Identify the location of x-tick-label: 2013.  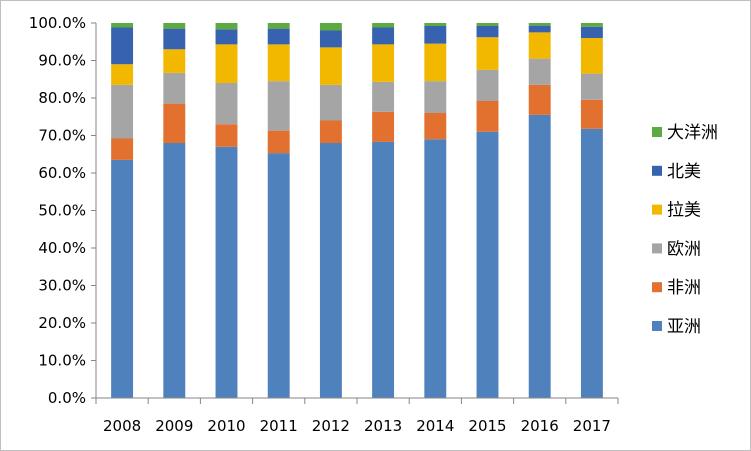
(383, 426).